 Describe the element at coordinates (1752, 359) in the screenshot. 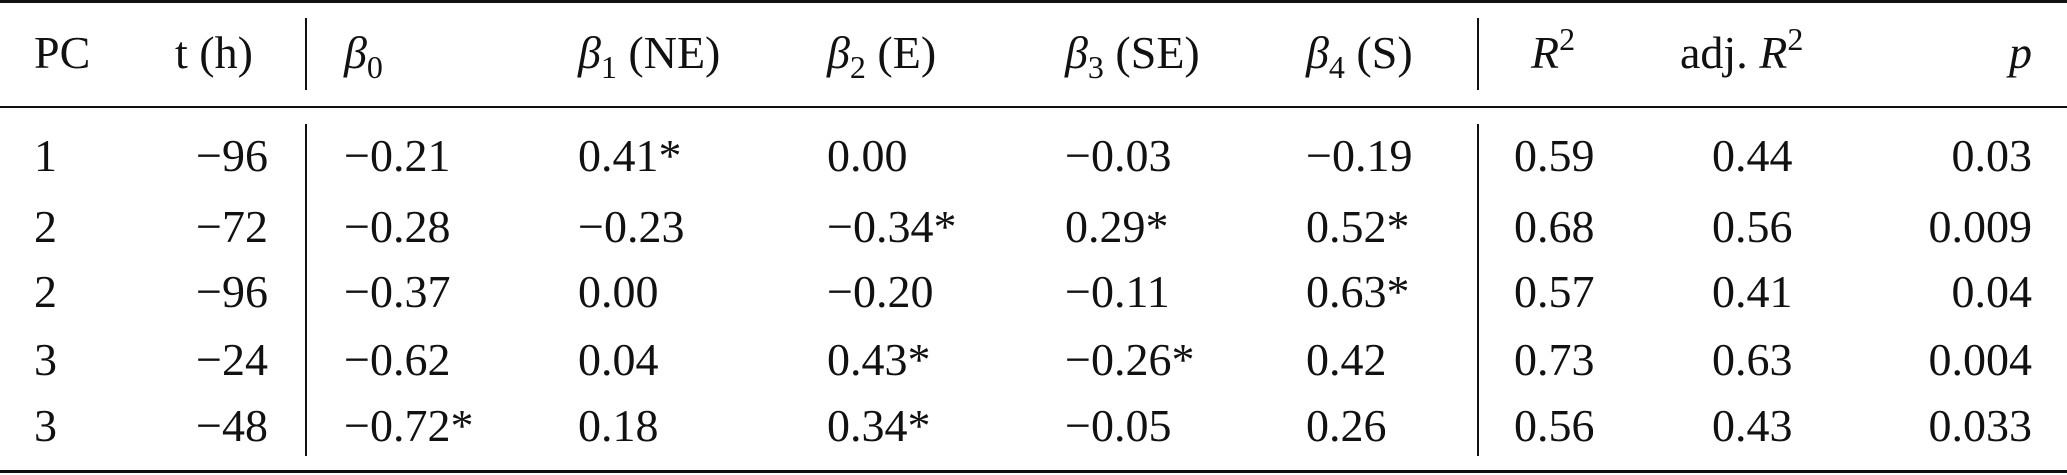

I see `cell-adj-r2: 0.63` at that location.